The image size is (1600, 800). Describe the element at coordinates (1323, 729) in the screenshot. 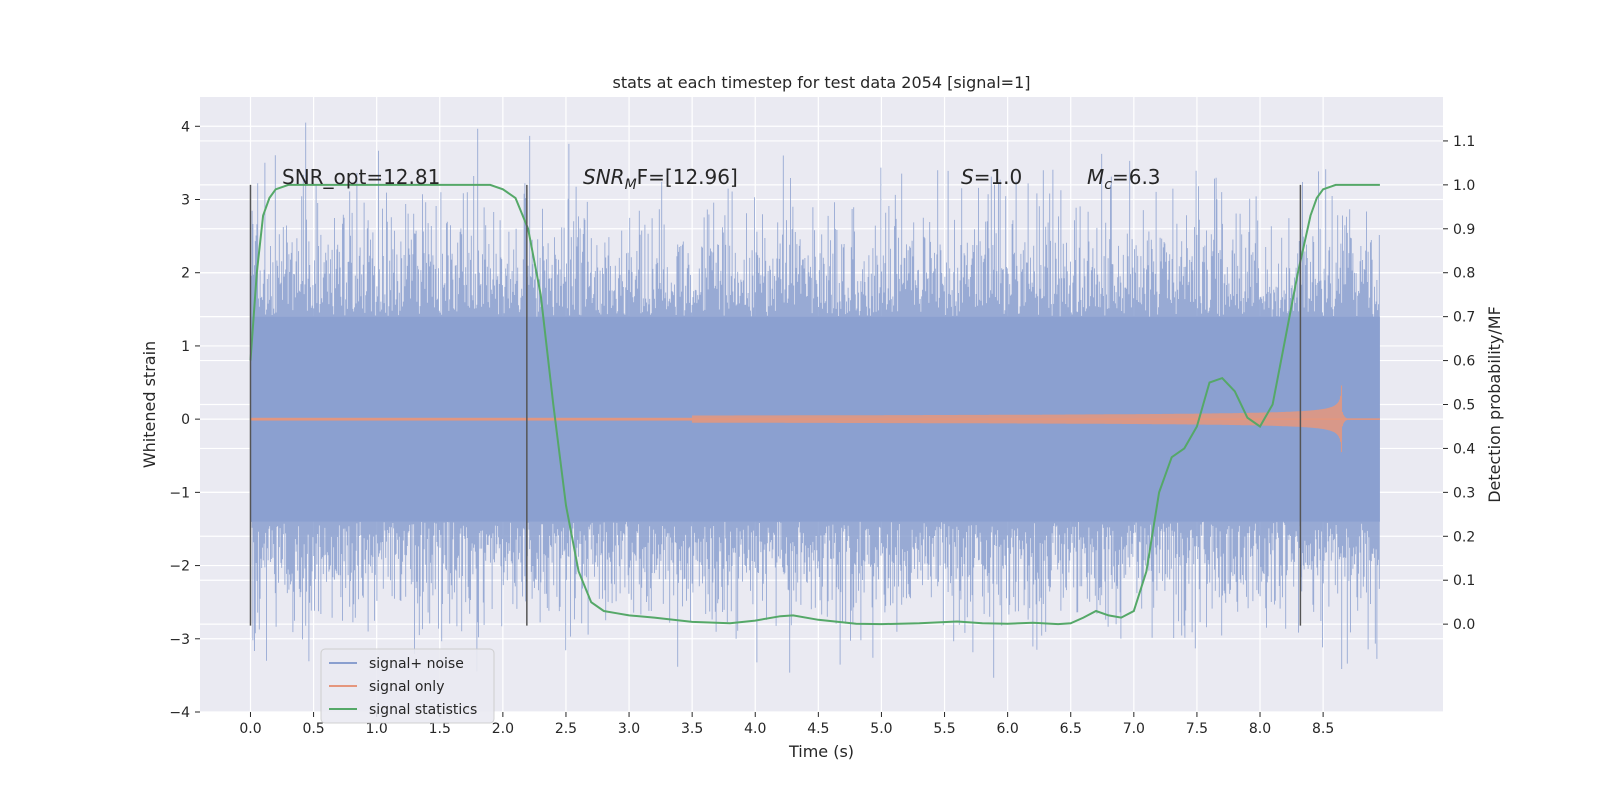

I see `x-tick-label: 8.5` at that location.